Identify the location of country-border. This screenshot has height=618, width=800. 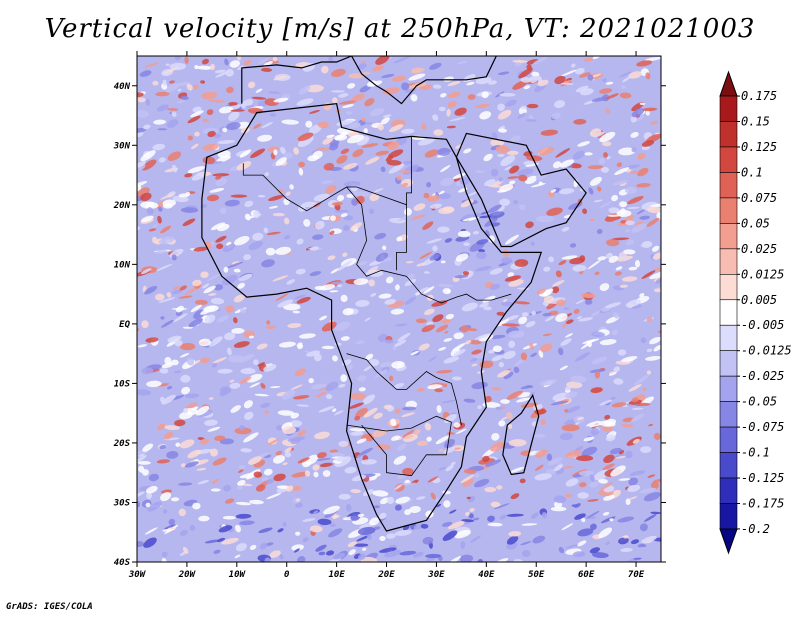
(429, 245).